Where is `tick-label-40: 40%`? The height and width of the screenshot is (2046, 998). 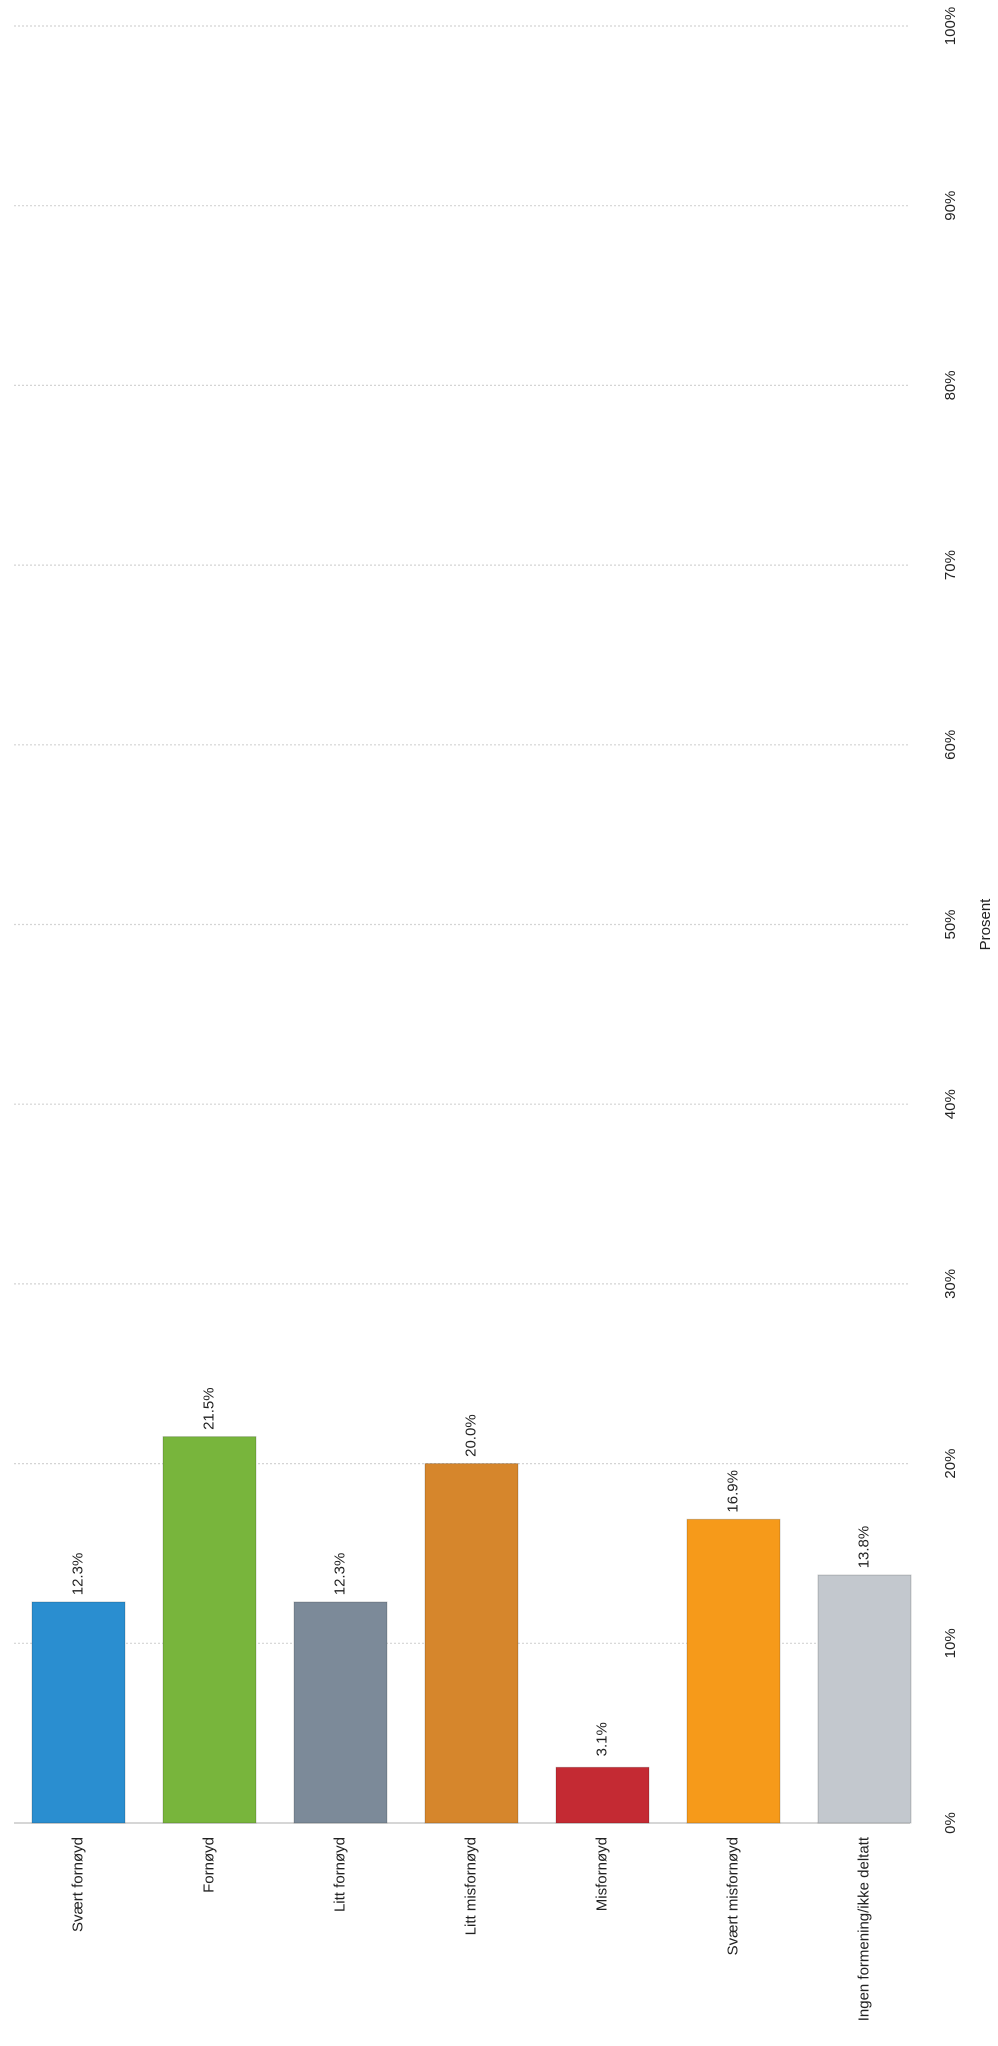
tick-label-40: 40% is located at coordinates (950, 1104).